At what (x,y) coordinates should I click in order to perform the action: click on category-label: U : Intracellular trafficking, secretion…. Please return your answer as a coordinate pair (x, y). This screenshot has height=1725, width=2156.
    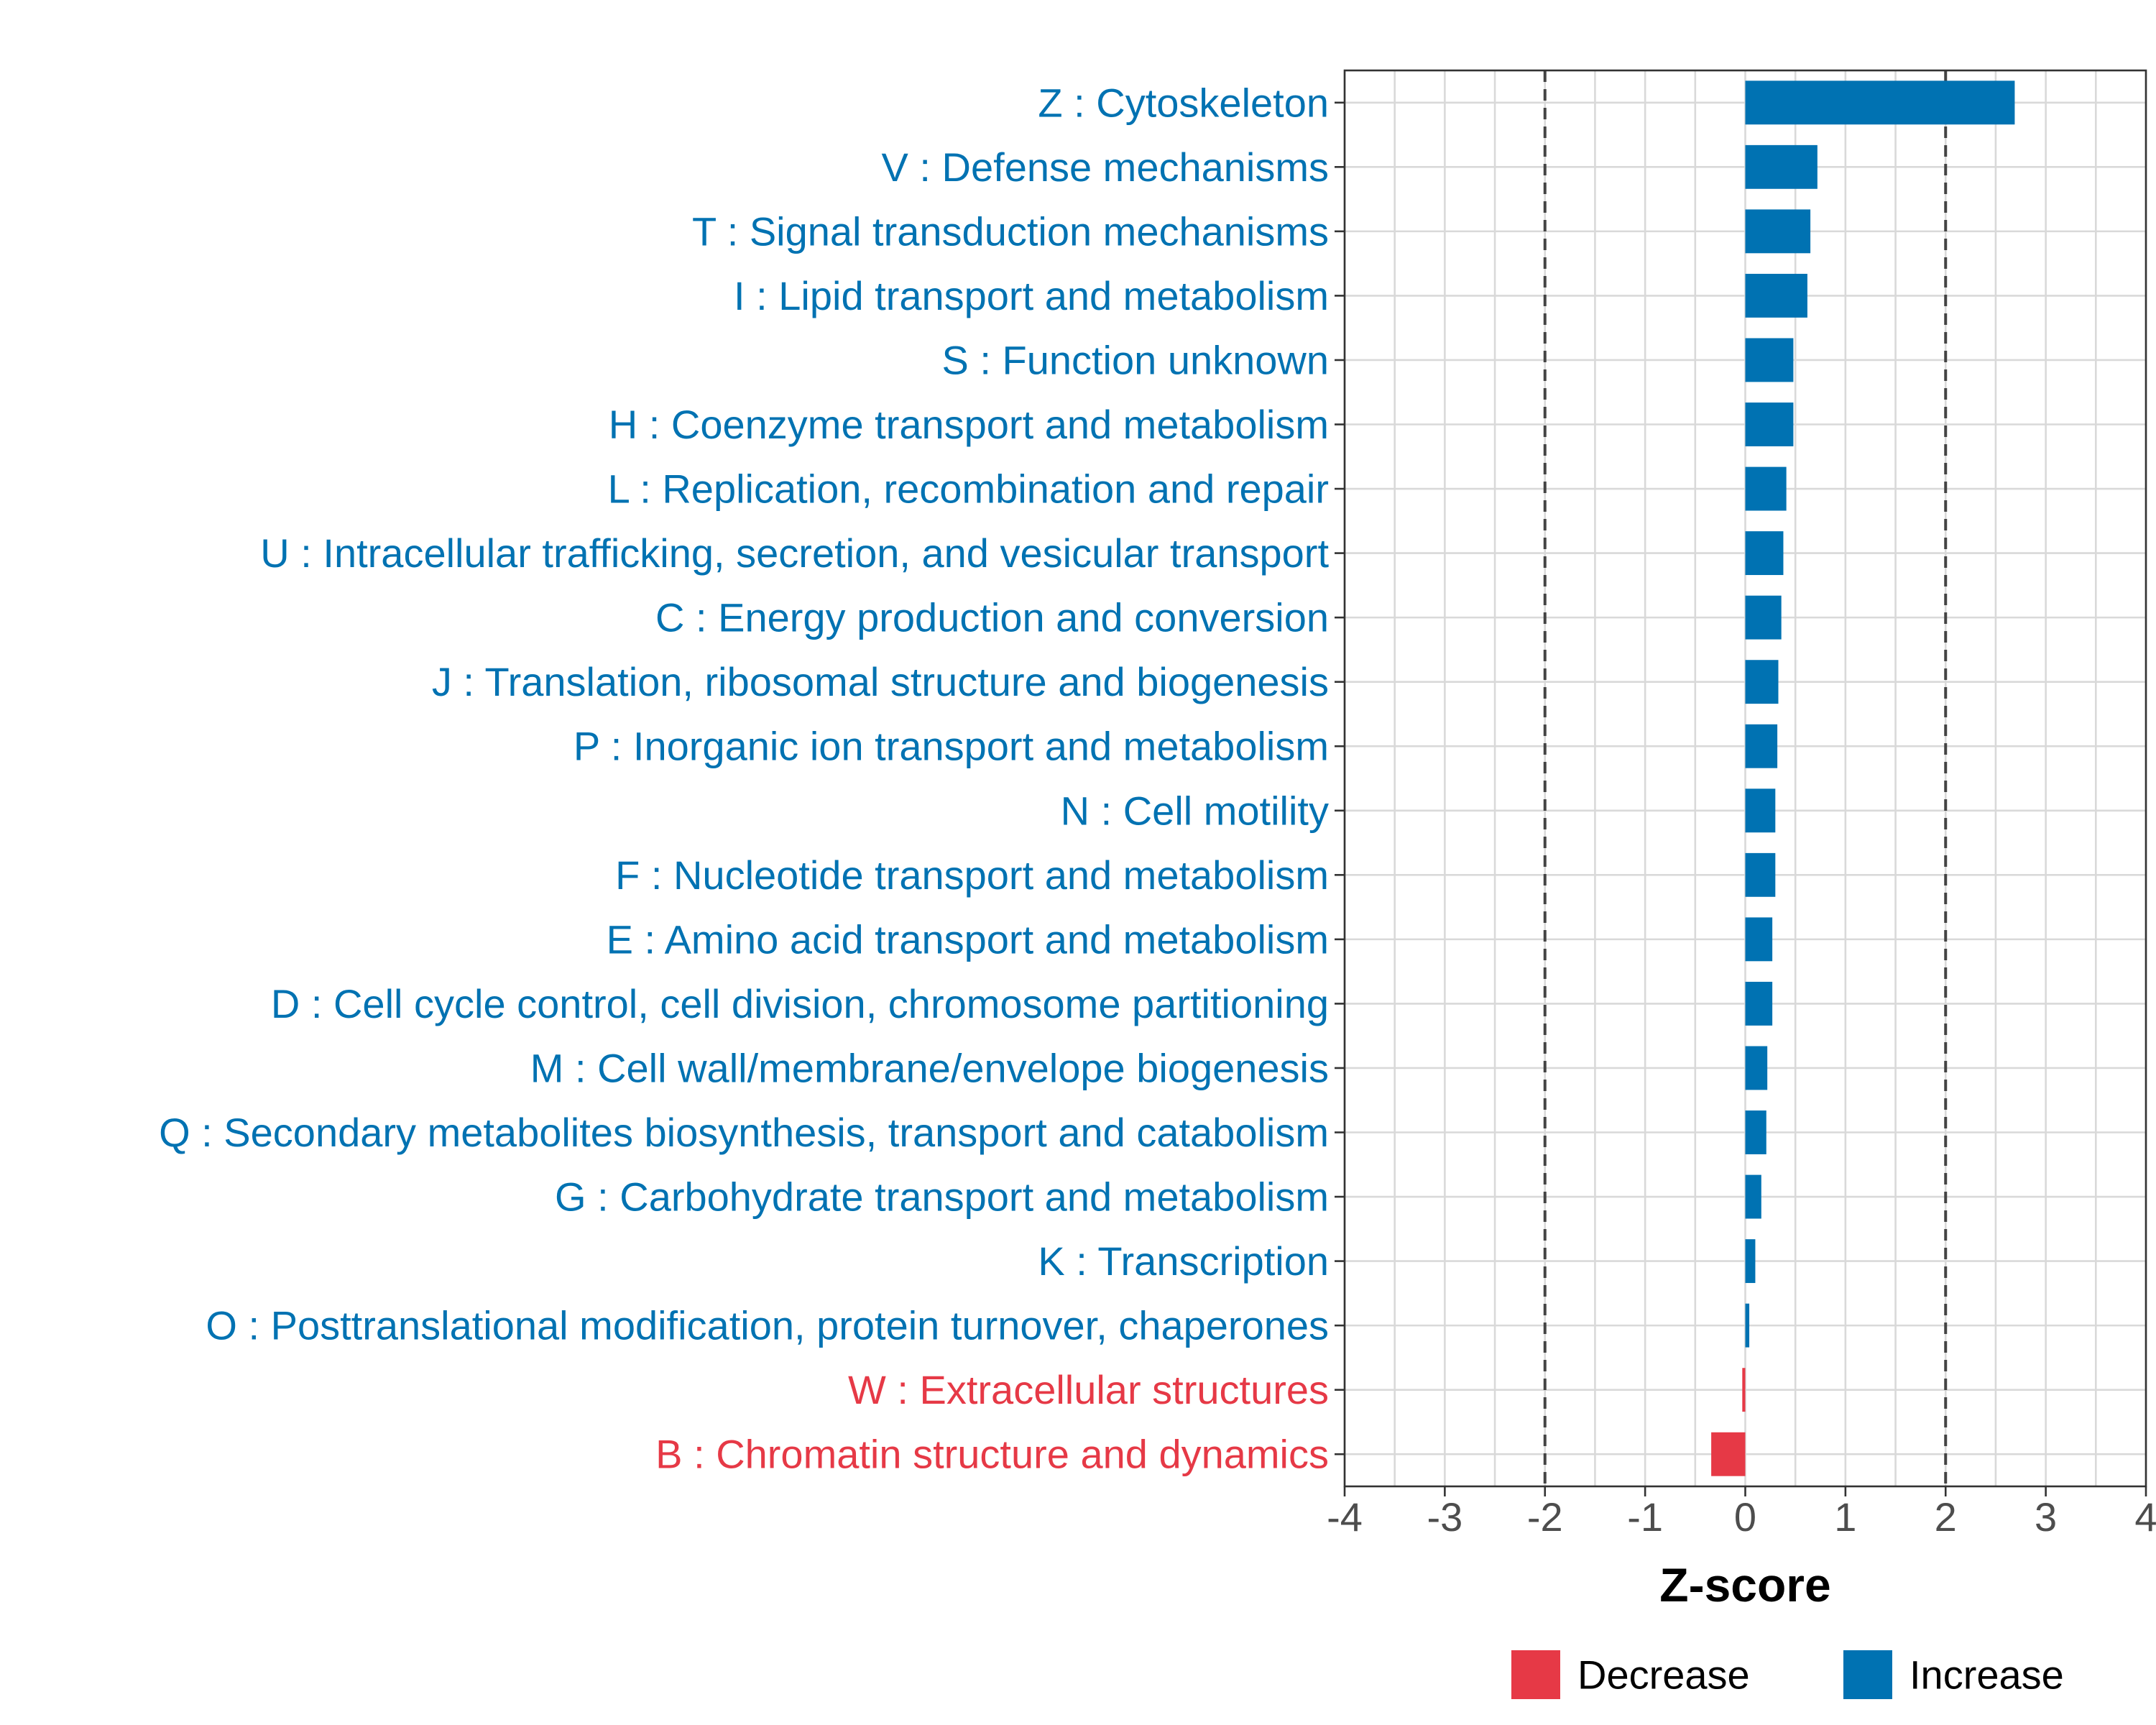
    Looking at the image, I should click on (794, 553).